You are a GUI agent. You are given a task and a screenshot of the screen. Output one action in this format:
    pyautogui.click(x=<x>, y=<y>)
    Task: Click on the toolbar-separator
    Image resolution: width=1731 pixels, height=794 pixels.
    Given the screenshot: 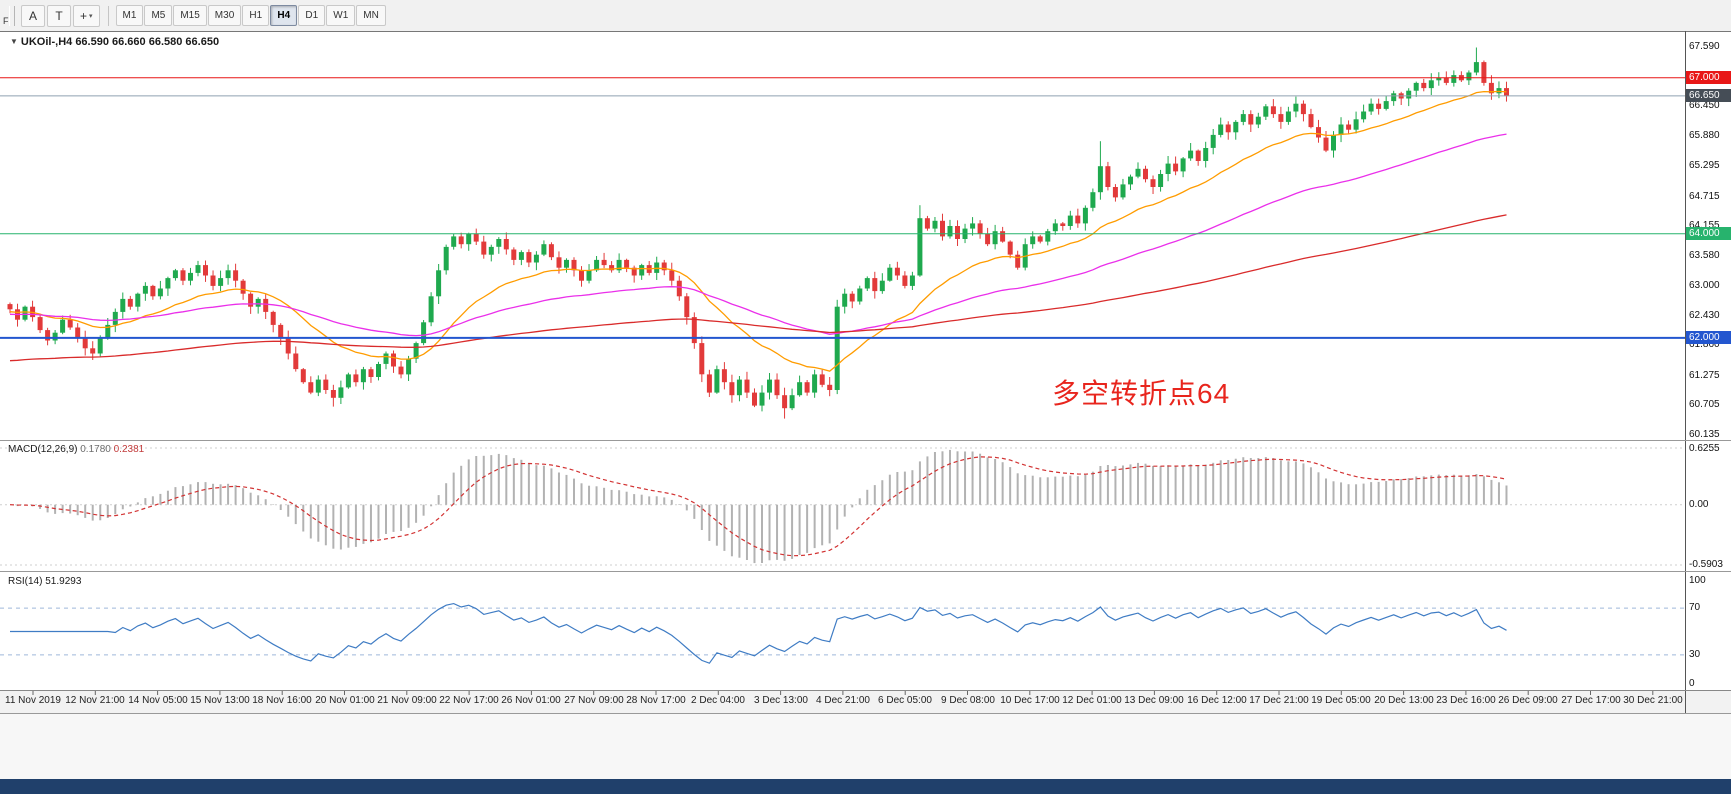 What is the action you would take?
    pyautogui.click(x=108, y=15)
    